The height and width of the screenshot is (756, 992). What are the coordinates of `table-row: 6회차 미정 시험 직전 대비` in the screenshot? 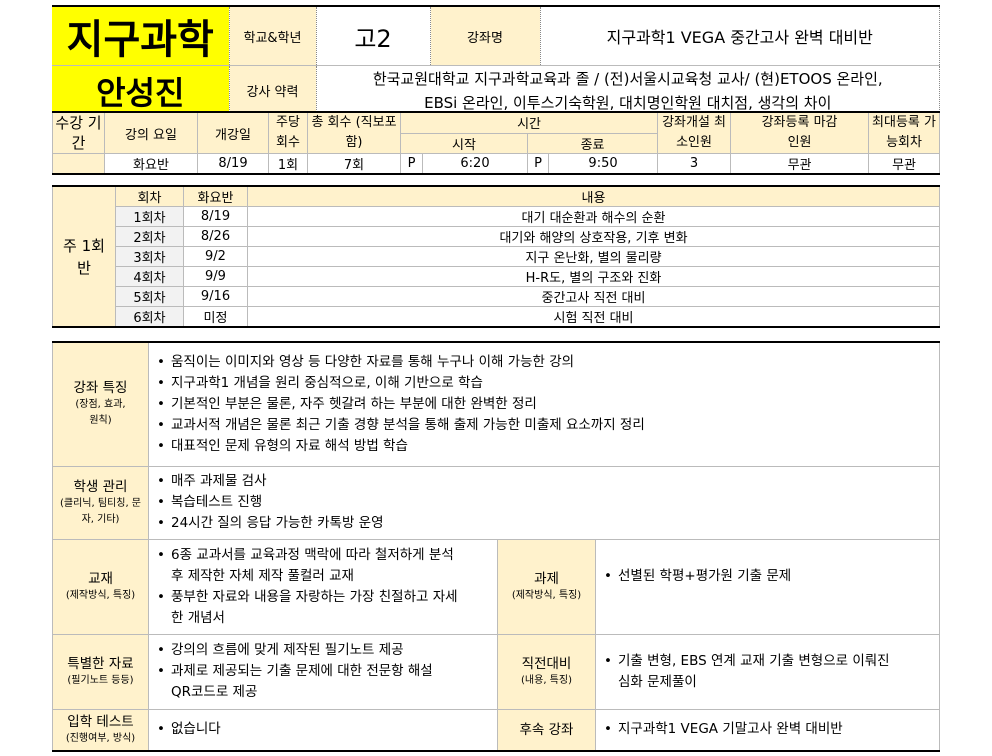 It's located at (496, 317).